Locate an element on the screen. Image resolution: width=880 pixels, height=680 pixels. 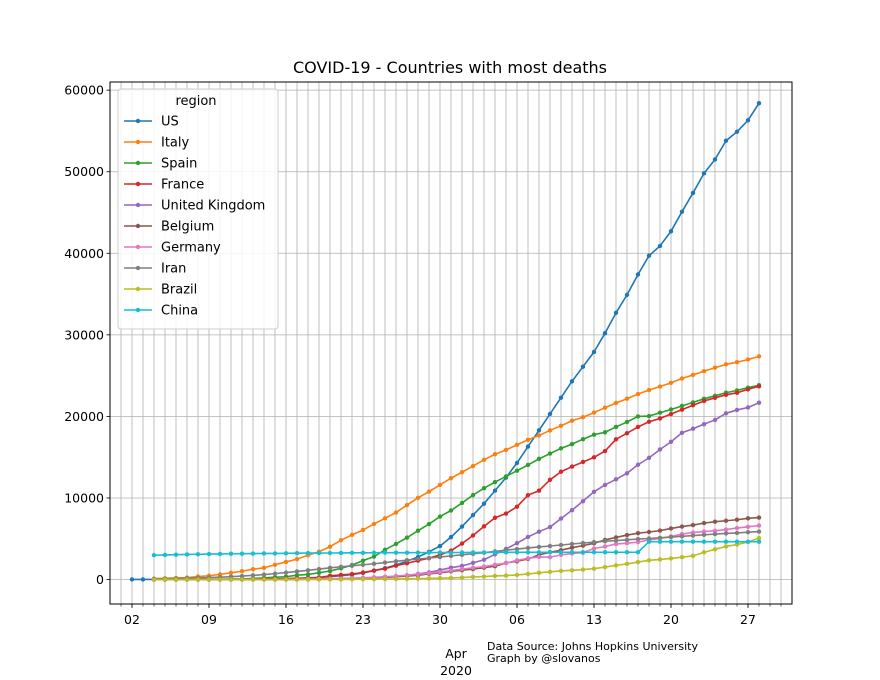
legend-item-belgium: Belgium is located at coordinates (169, 227).